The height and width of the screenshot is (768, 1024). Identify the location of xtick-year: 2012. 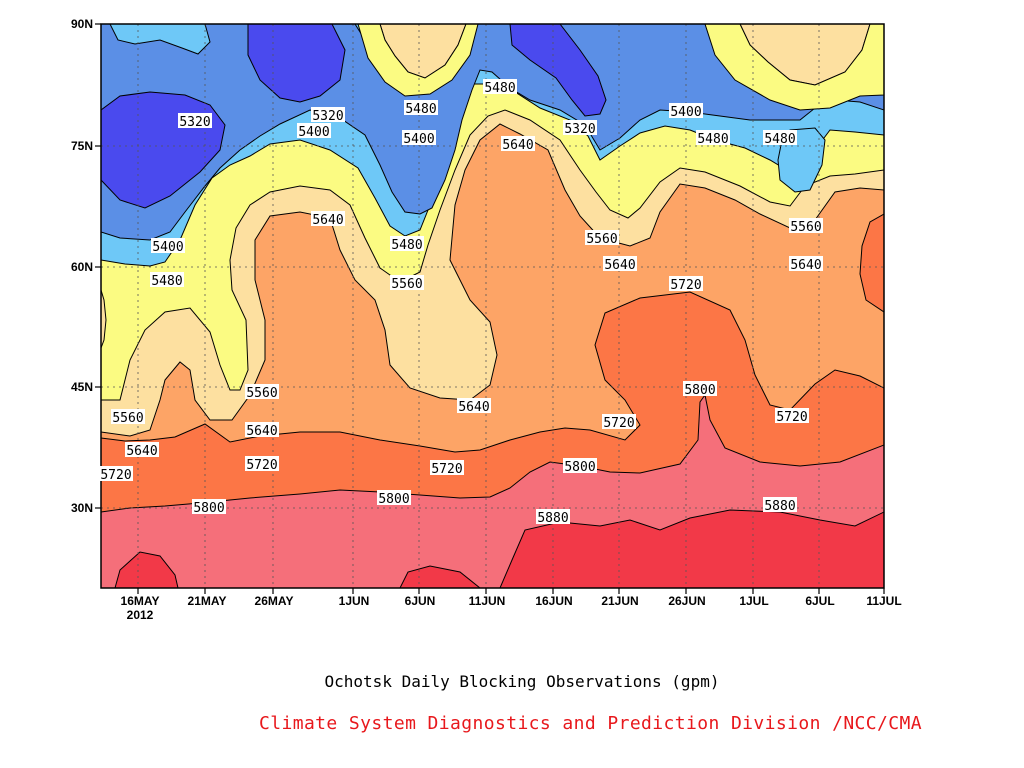
(140, 615).